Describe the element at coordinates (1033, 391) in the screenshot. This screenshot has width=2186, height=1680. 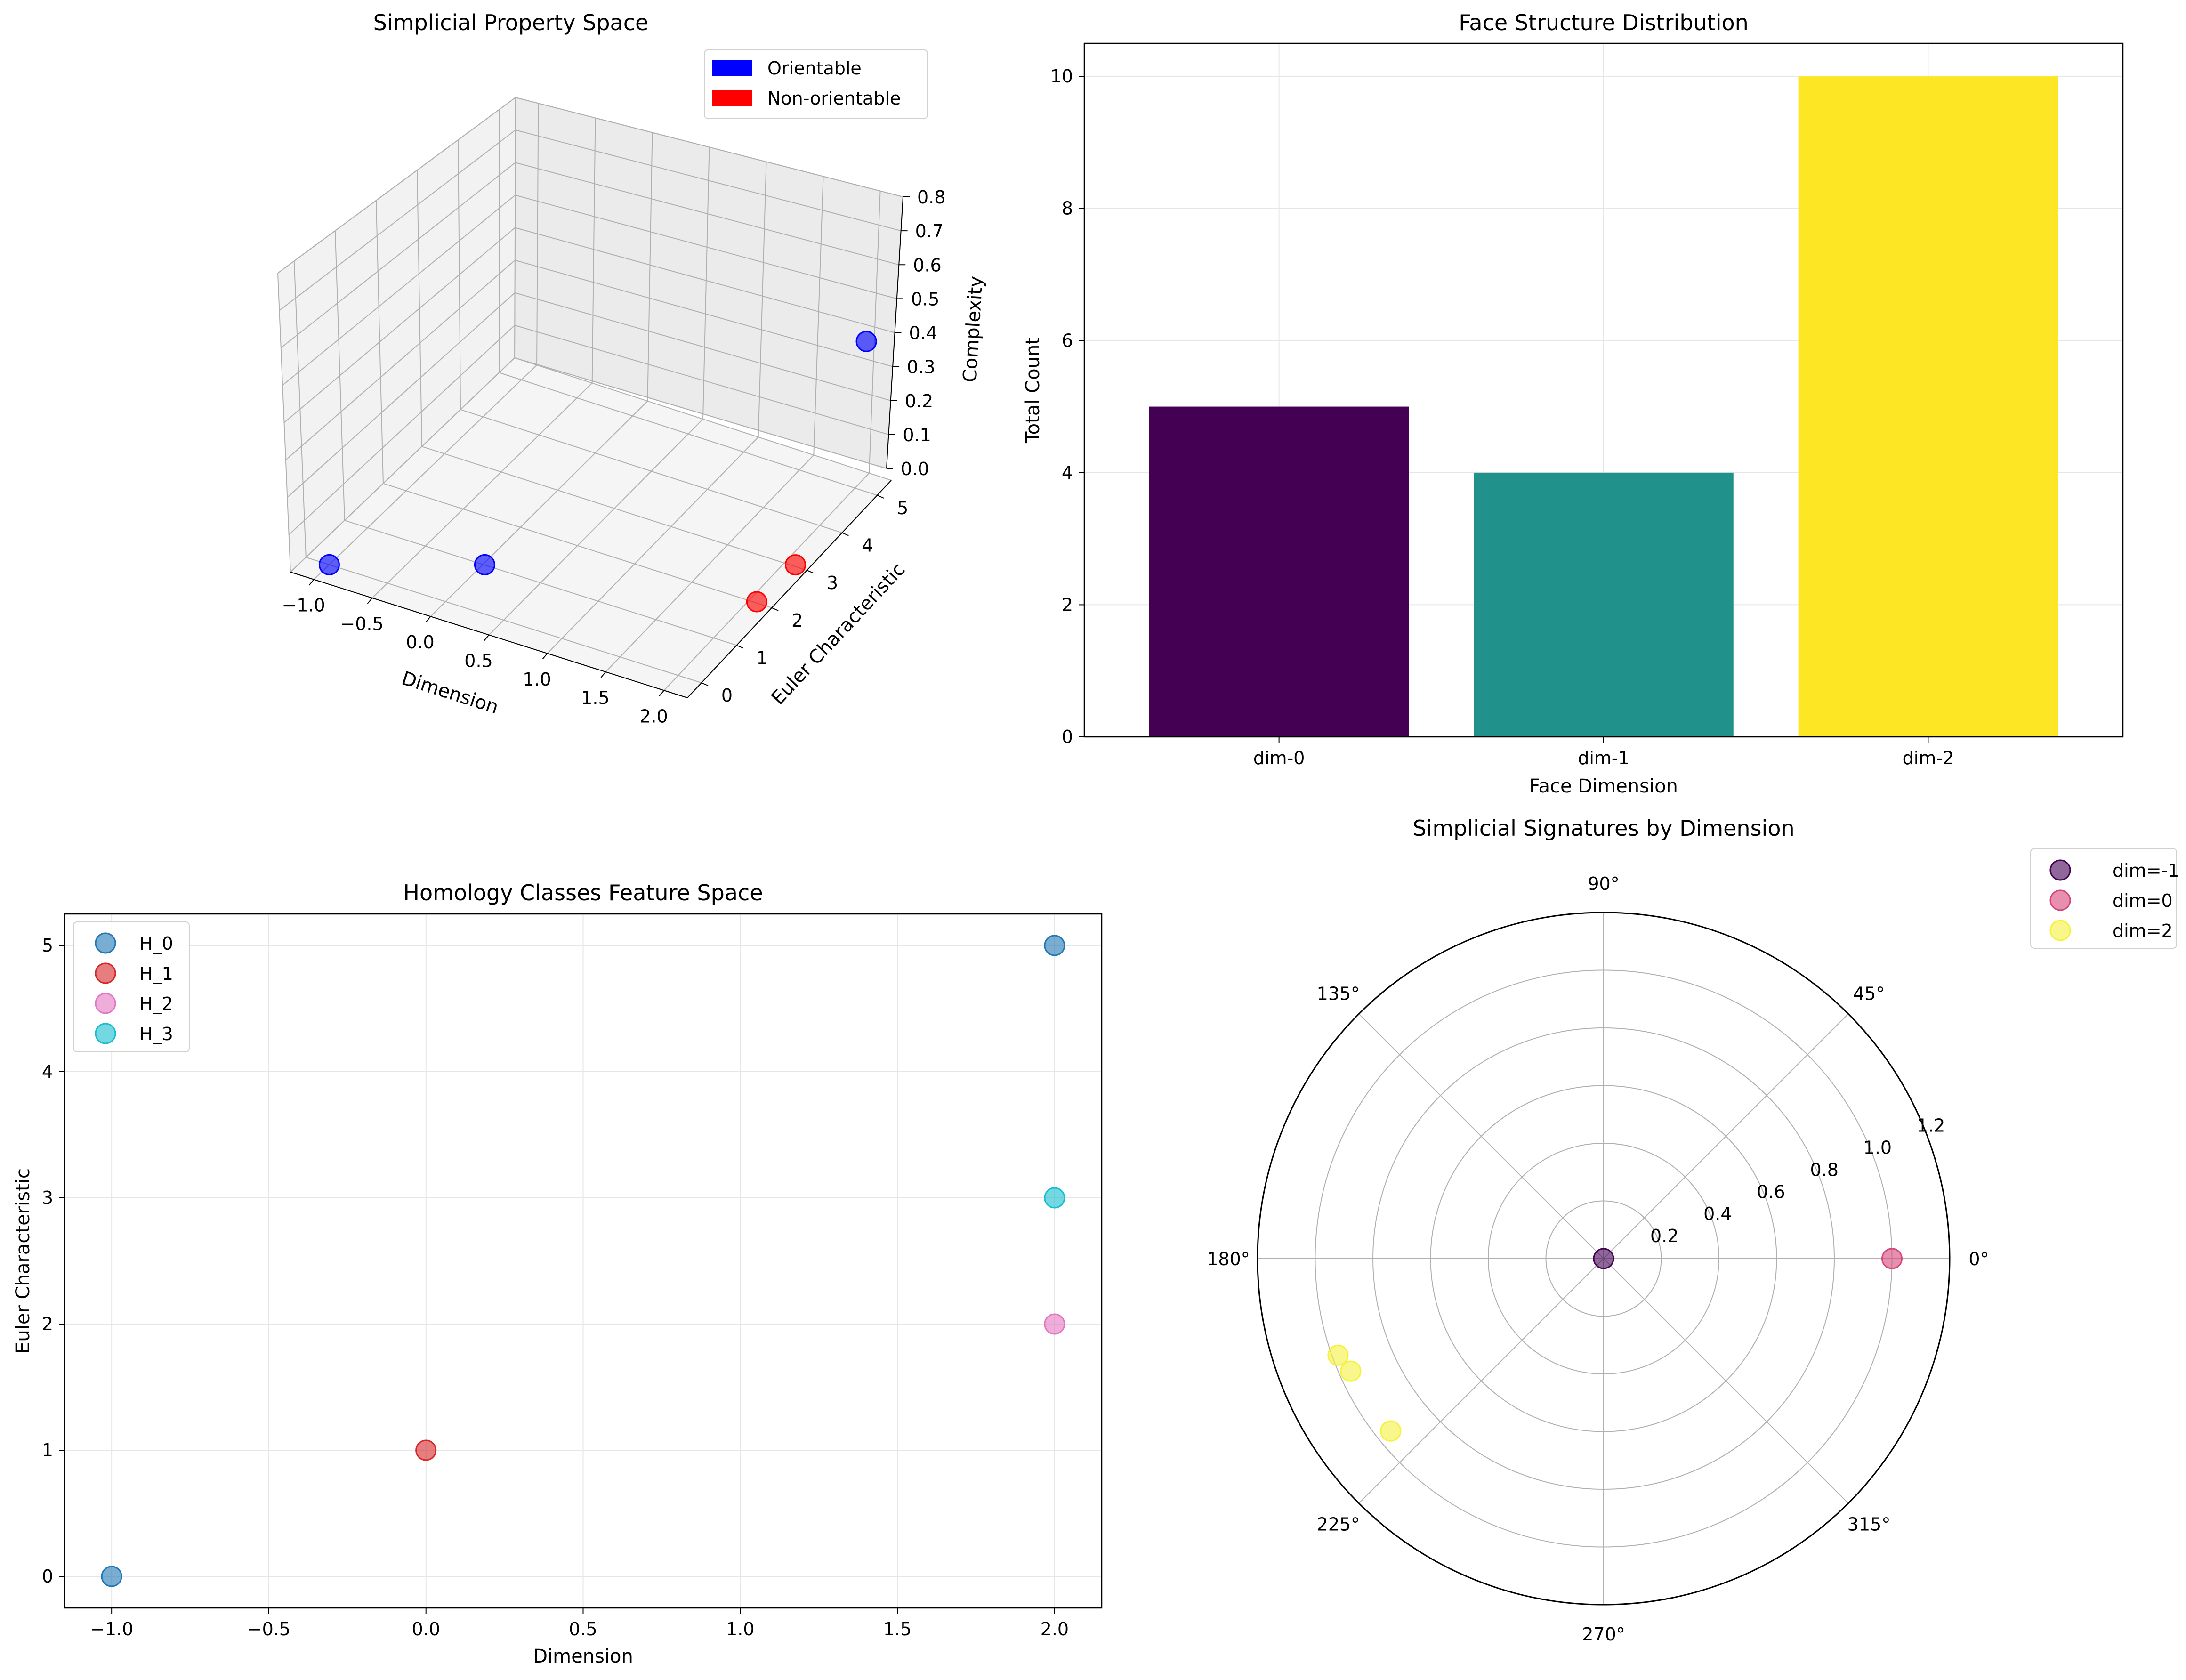
I see `y-axis-label: Total Count` at that location.